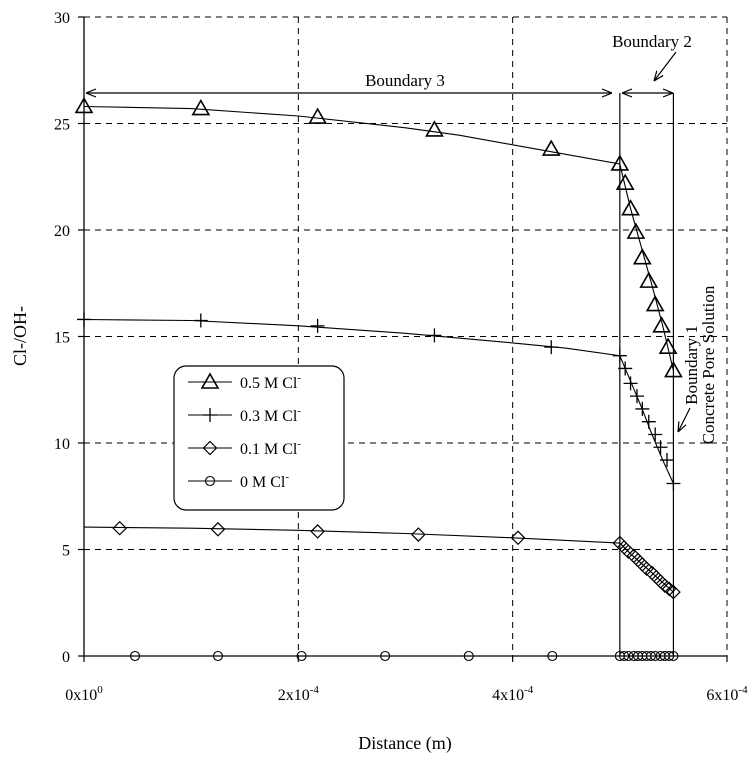 This screenshot has height=761, width=750. What do you see at coordinates (270, 448) in the screenshot?
I see `legend-label: 0.1 M Cl-` at bounding box center [270, 448].